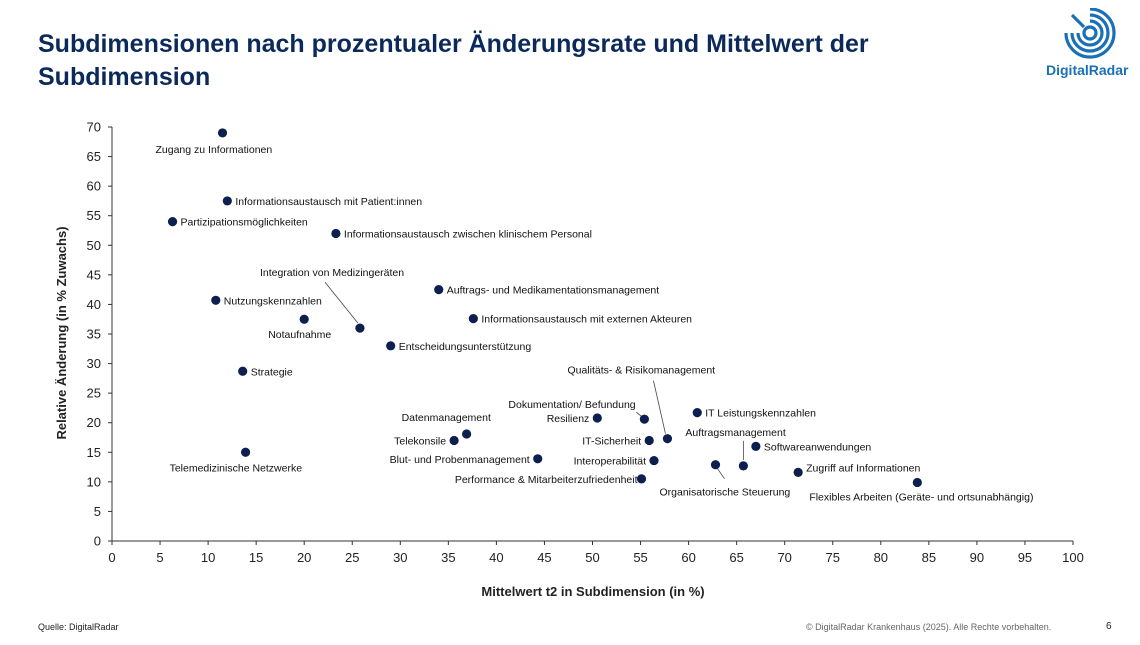 This screenshot has height=645, width=1140. Describe the element at coordinates (544, 557) in the screenshot. I see `x-tick-label: 45` at that location.